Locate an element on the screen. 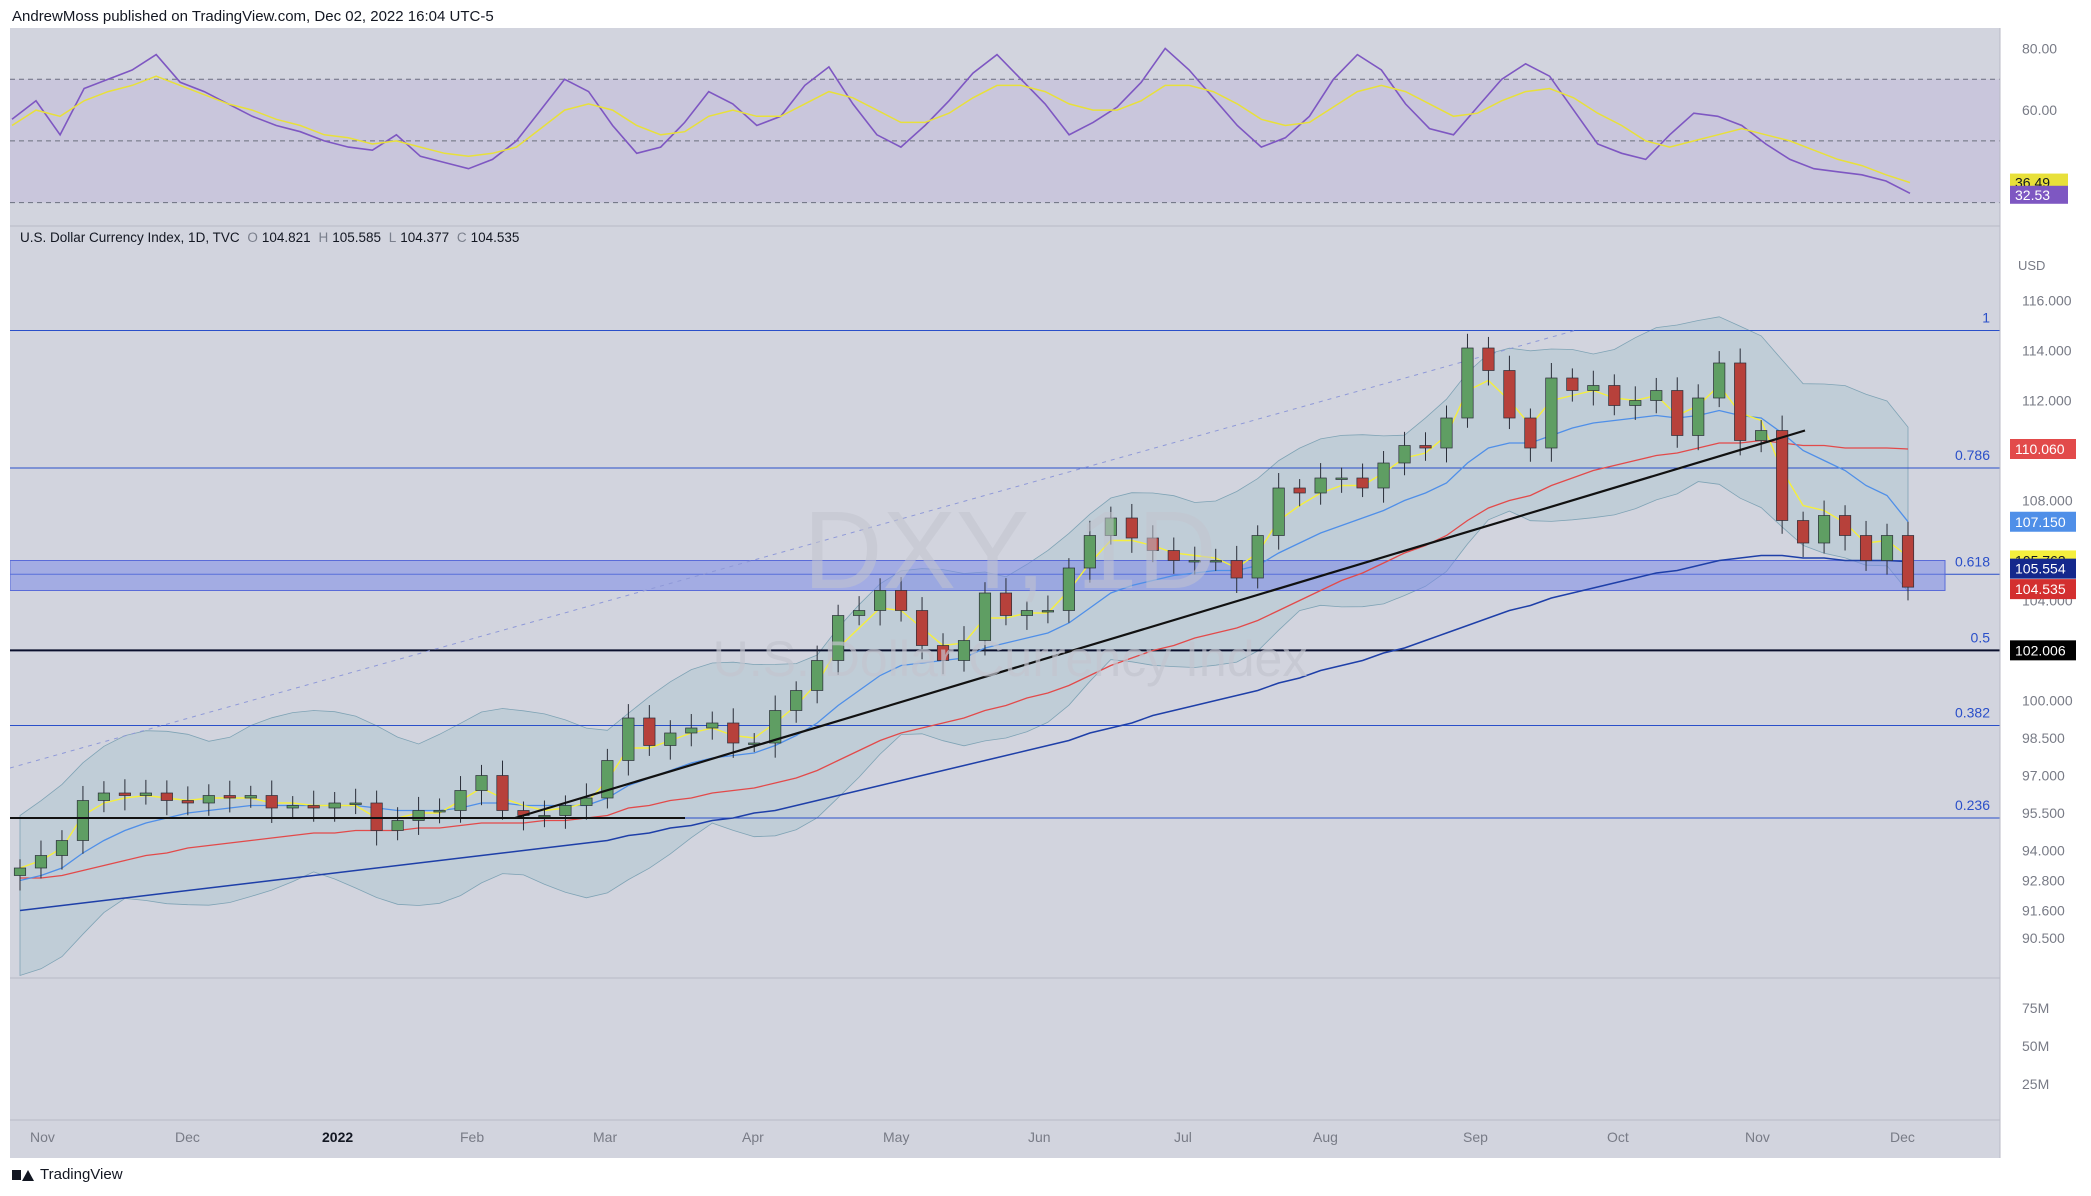  fib-0.5-last-value: 102.006 is located at coordinates (2040, 650).